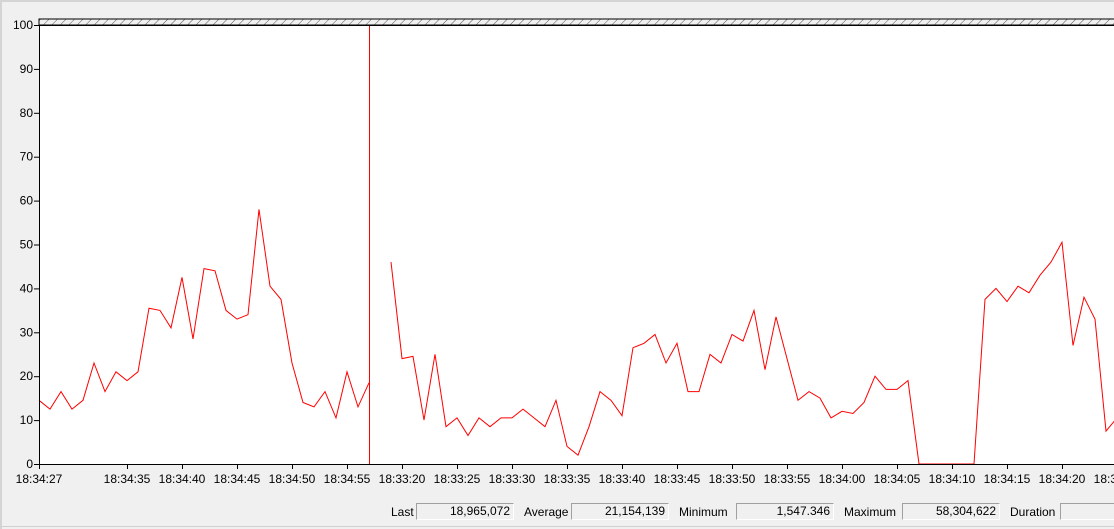 This screenshot has height=529, width=1114. What do you see at coordinates (1104, 479) in the screenshot?
I see `x-tick-label: 18:34:25` at bounding box center [1104, 479].